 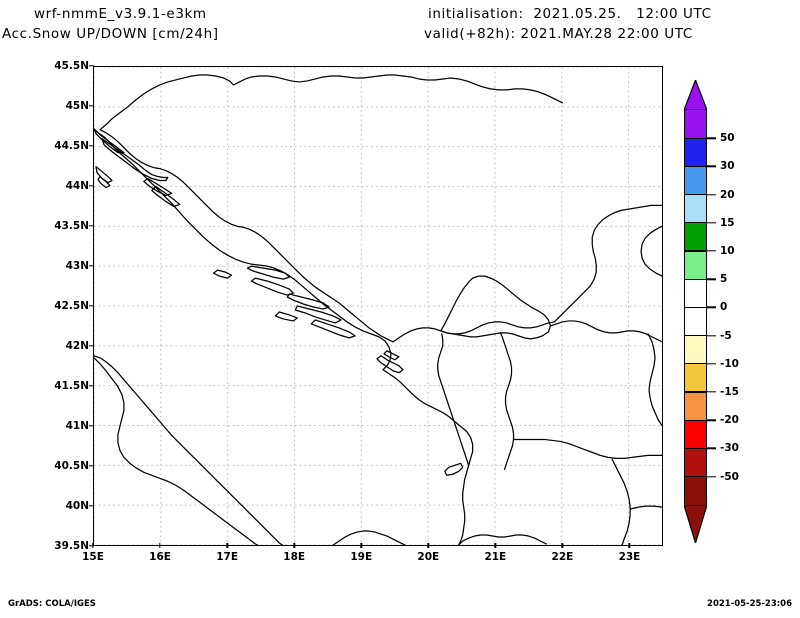 What do you see at coordinates (120, 14) in the screenshot?
I see `model-title: wrf-nmmE_v3.9.1-e3km` at bounding box center [120, 14].